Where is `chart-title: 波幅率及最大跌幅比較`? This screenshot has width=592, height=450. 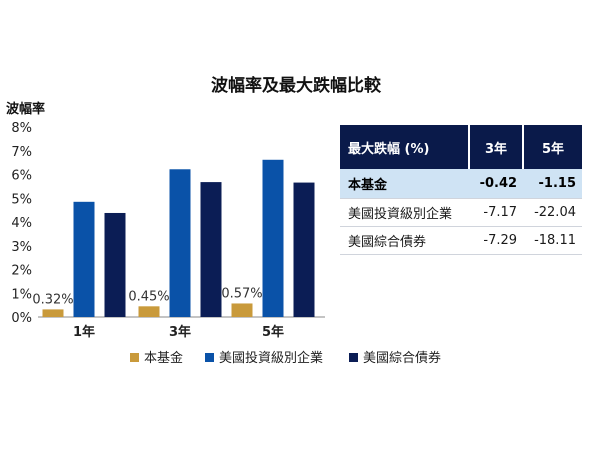 chart-title: 波幅率及最大跌幅比較 is located at coordinates (296, 85).